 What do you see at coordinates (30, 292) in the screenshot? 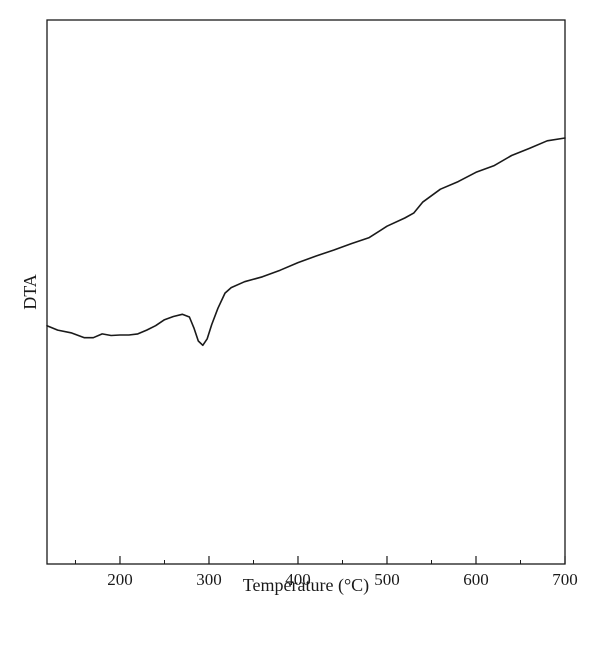
I see `y-axis-title: DTA` at bounding box center [30, 292].